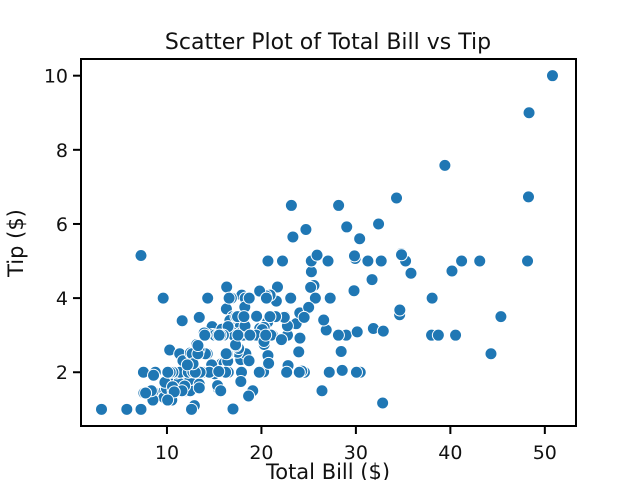 This screenshot has width=640, height=480. What do you see at coordinates (56, 77) in the screenshot?
I see `y-tick-label: 10` at bounding box center [56, 77].